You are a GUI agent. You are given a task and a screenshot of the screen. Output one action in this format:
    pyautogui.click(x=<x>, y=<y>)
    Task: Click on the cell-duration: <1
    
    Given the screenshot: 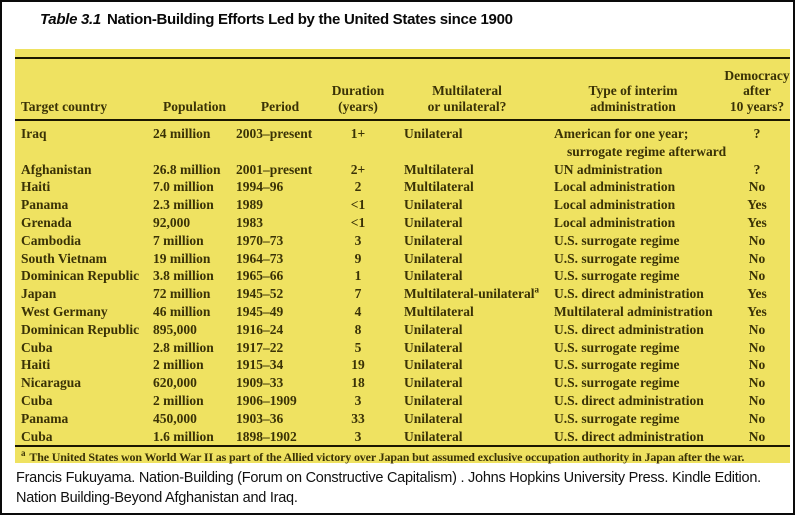 What is the action you would take?
    pyautogui.click(x=358, y=222)
    